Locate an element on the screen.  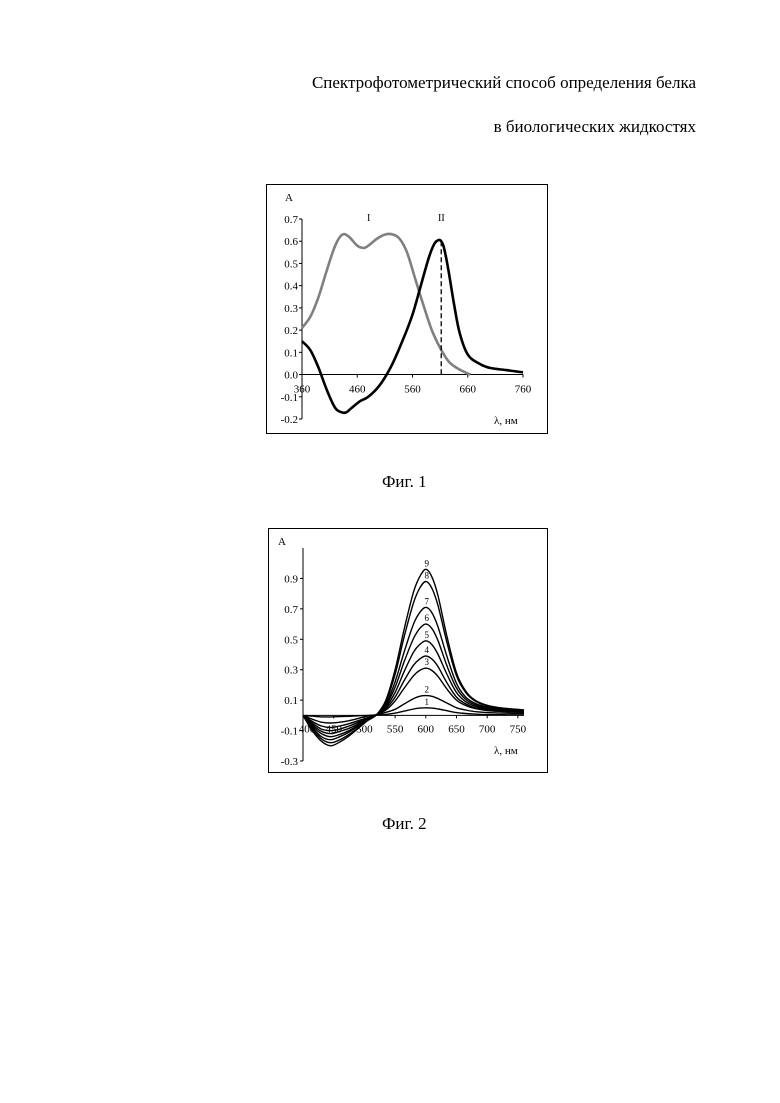
series-4-line is located at coordinates (413, 693).